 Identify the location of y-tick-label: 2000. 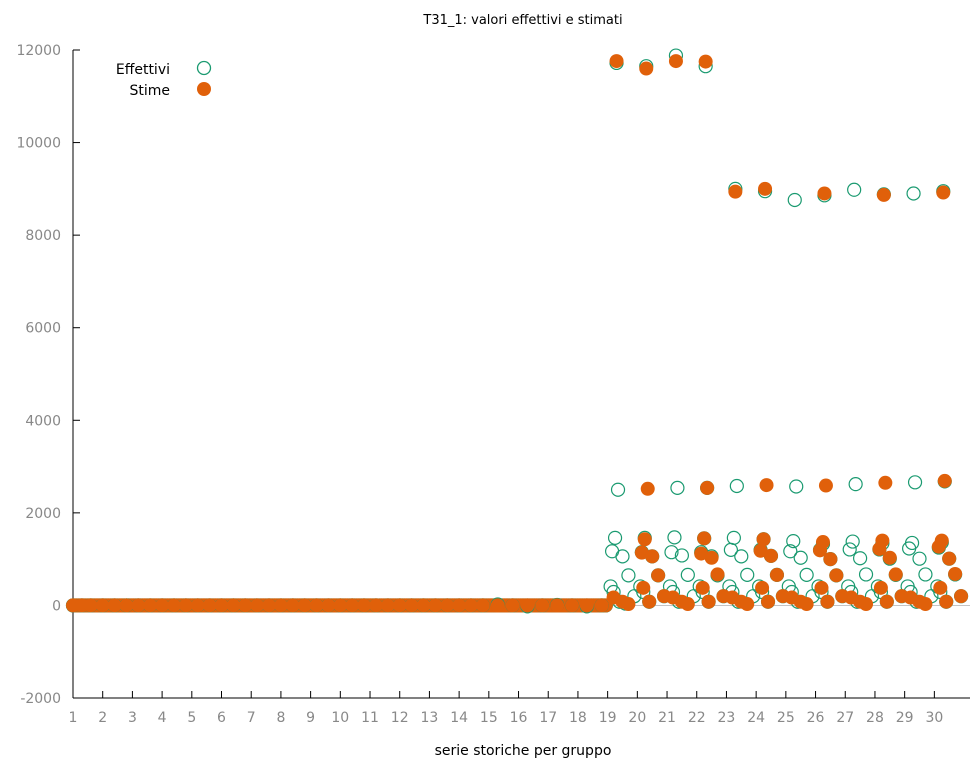
(43, 514).